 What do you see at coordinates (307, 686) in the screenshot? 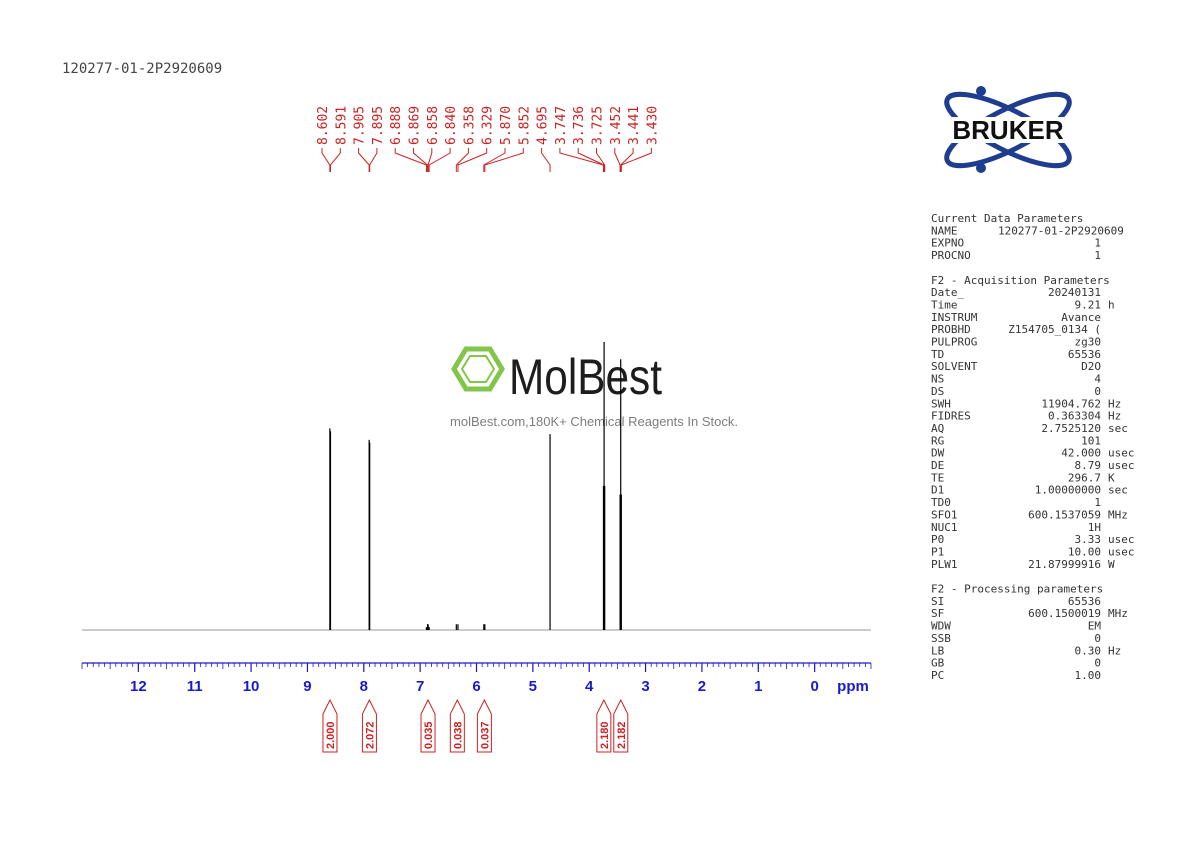
I see `x-tick-label: 9` at bounding box center [307, 686].